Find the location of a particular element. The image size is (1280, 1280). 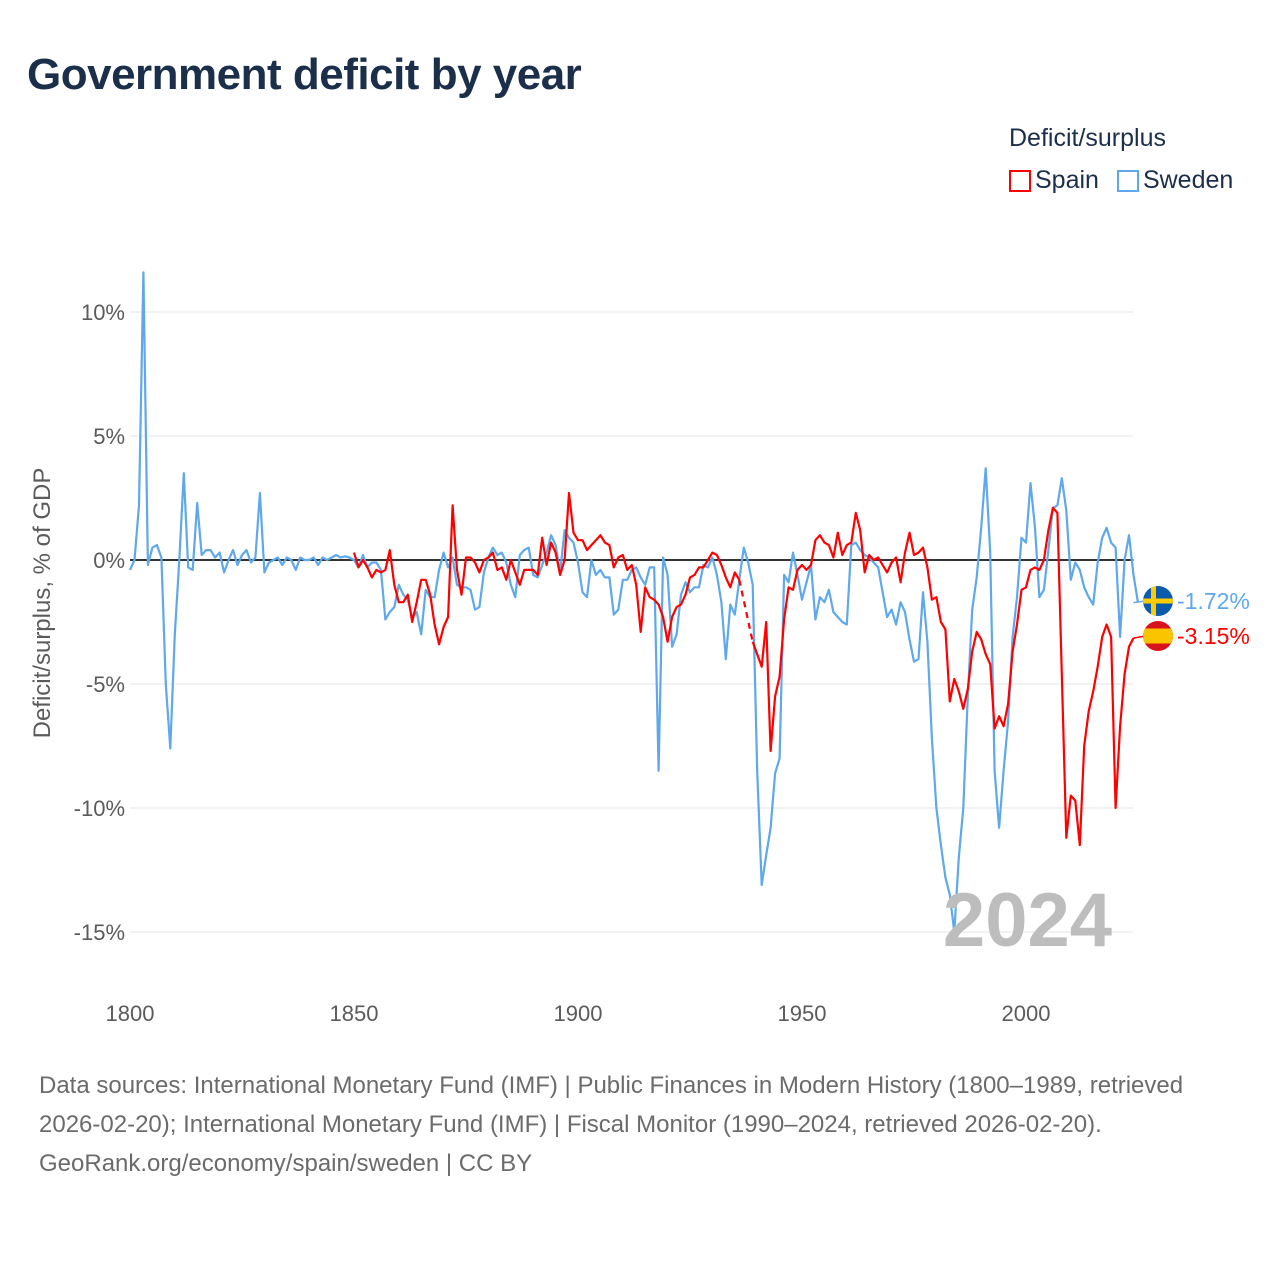

end-value-label-spain: -3.15% is located at coordinates (1213, 636).